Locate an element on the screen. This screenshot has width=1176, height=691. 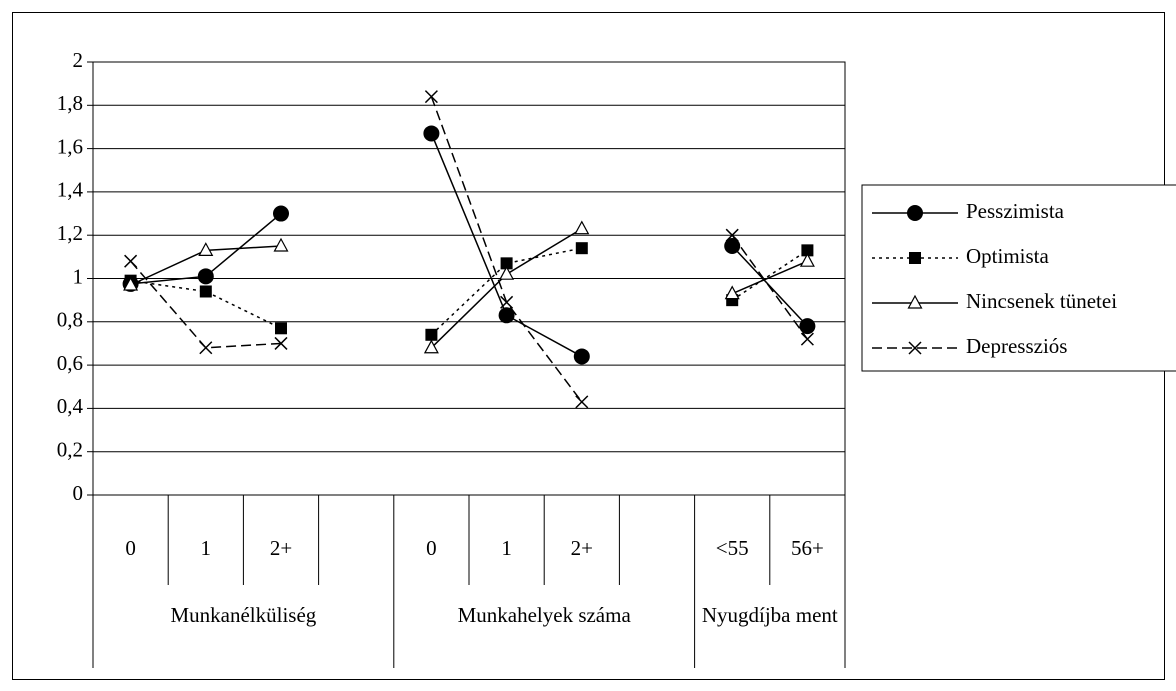
y-tick-label: 1,6 is located at coordinates (70, 146).